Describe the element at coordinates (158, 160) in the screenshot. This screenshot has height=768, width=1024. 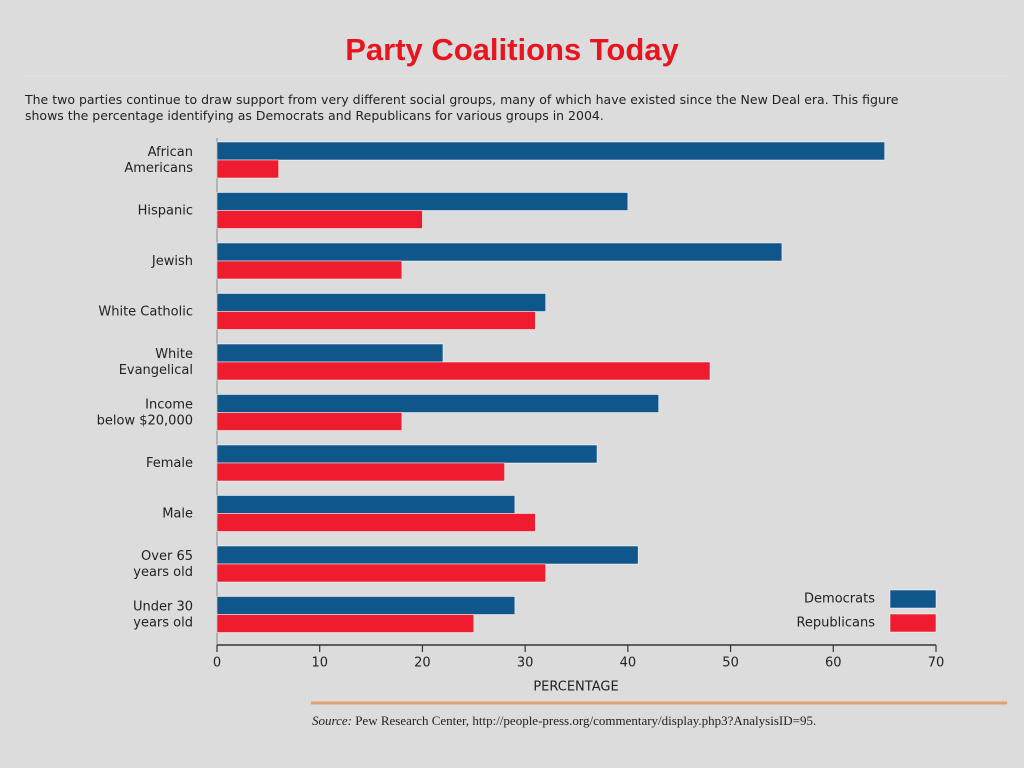
I see `y-tick-label: African Americans` at that location.